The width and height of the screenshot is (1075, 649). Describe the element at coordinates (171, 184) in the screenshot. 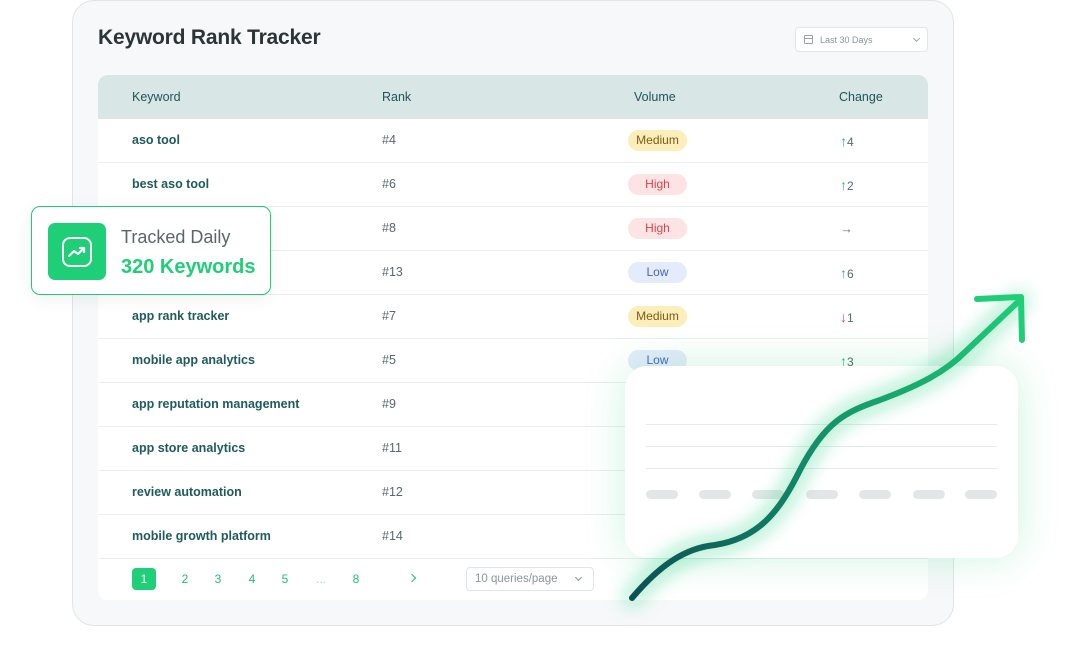

I see `keyword-cell: best aso tool` at that location.